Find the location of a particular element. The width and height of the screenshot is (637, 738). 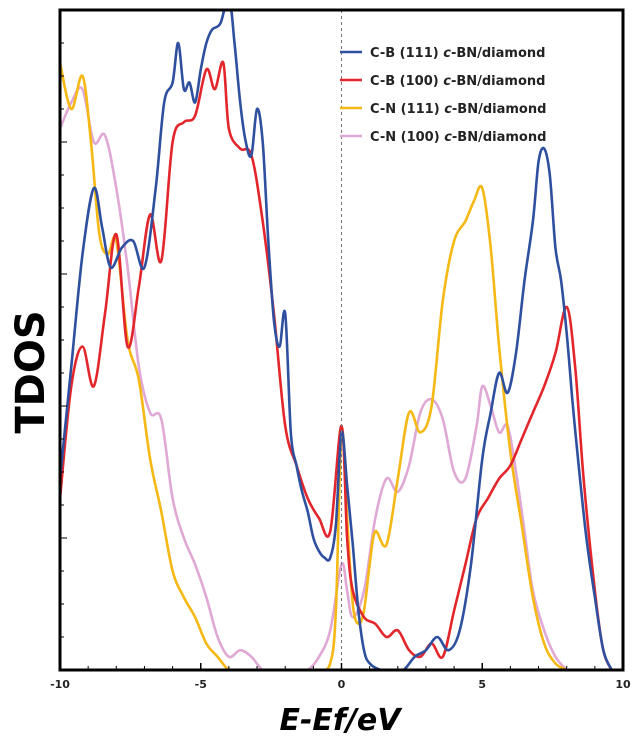

x-axis-label: E-Ef/eV is located at coordinates (341, 720).